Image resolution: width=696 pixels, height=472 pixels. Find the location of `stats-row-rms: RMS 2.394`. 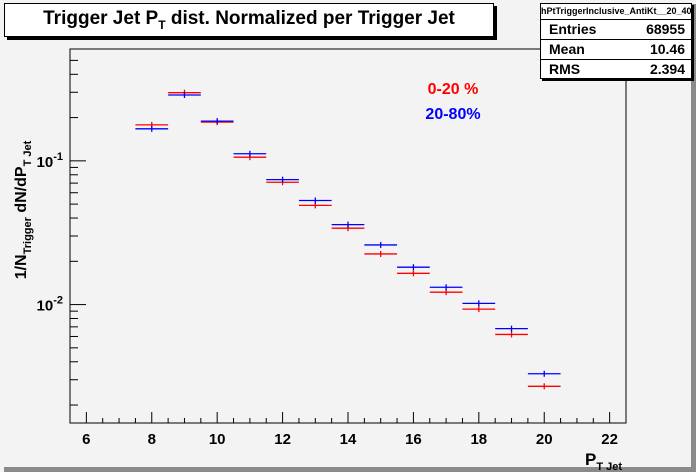

stats-row-rms: RMS 2.394 is located at coordinates (616, 69).